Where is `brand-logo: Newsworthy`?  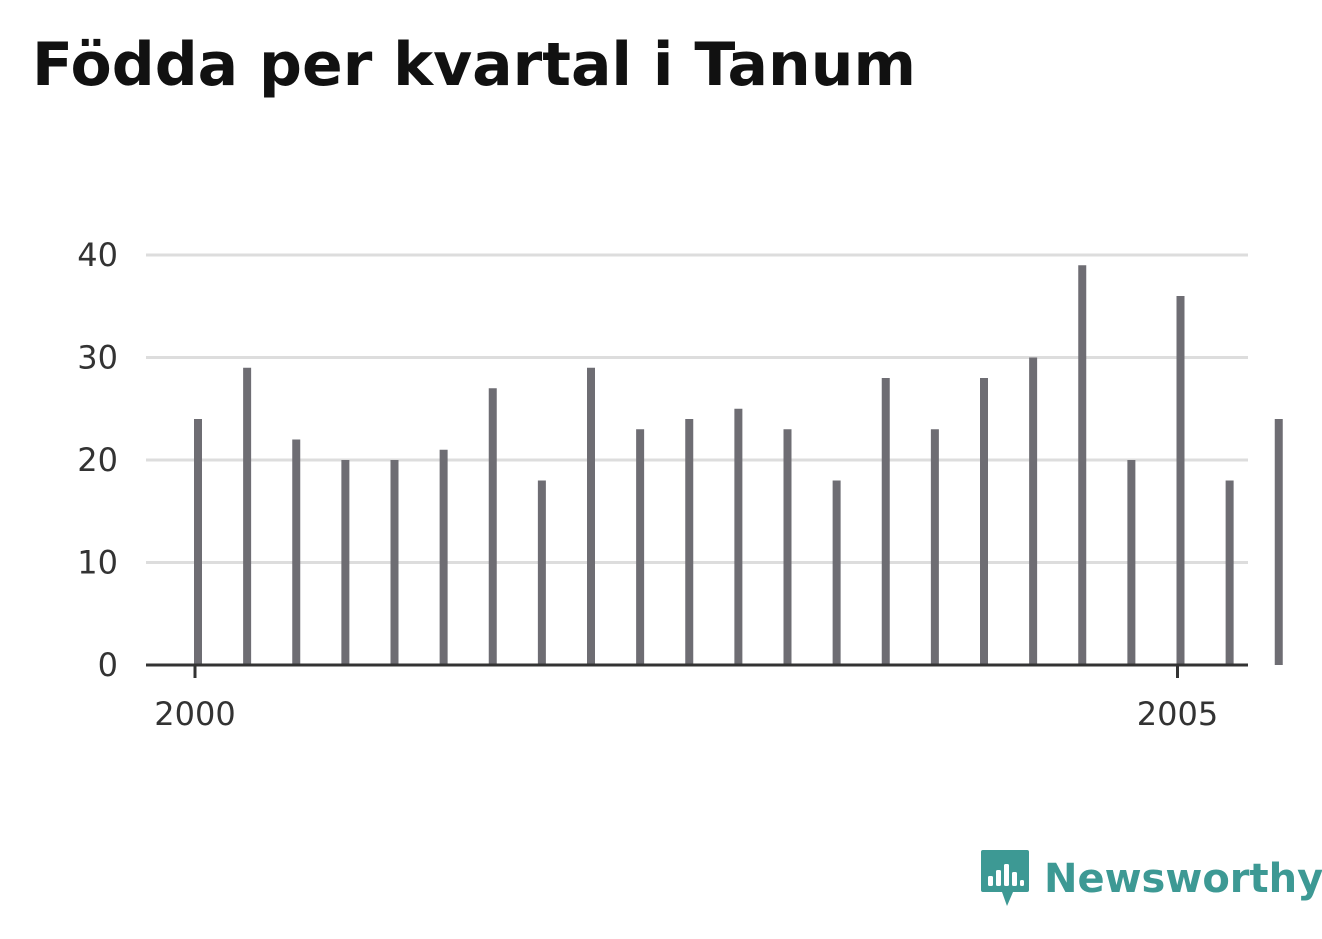
brand-logo: Newsworthy is located at coordinates (1151, 879).